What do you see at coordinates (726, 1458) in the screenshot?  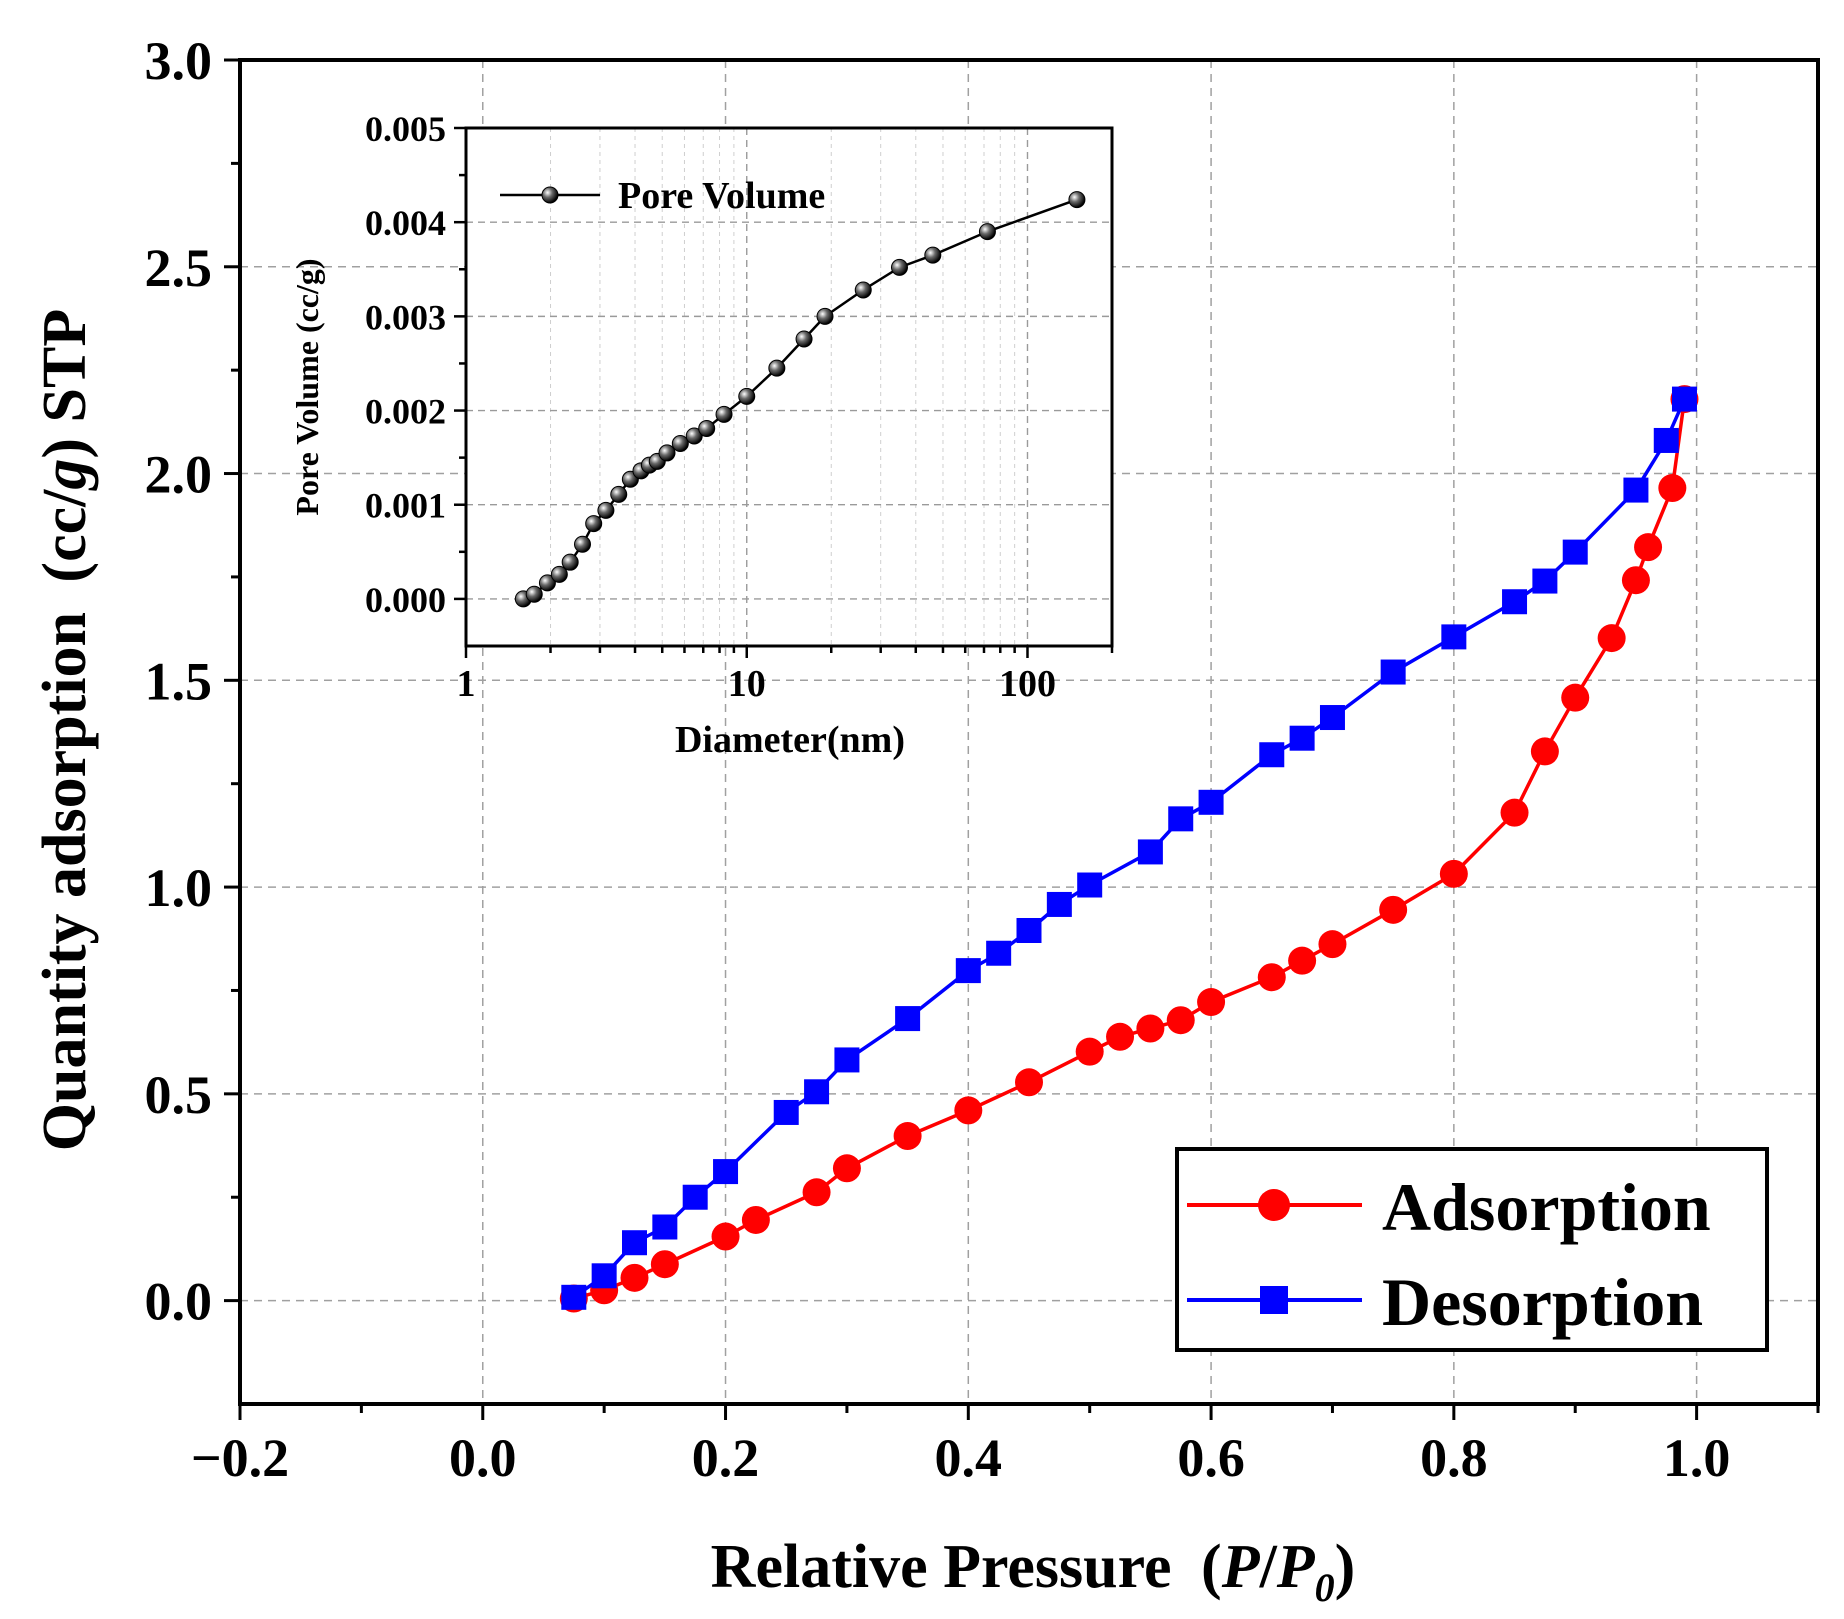 I see `main-x-tick-label: 0.2` at bounding box center [726, 1458].